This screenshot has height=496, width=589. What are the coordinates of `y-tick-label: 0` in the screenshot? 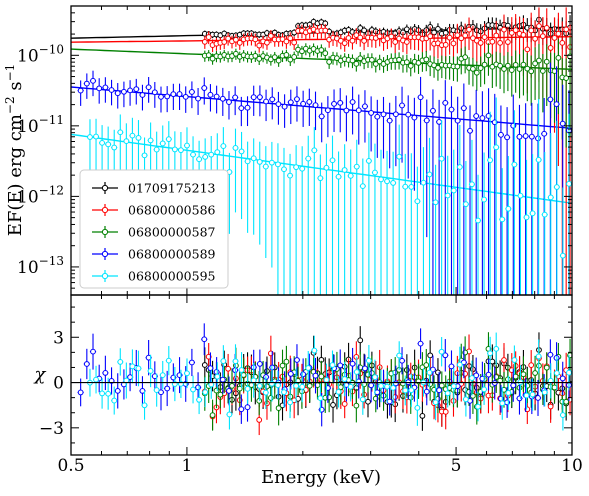 It's located at (58, 384).